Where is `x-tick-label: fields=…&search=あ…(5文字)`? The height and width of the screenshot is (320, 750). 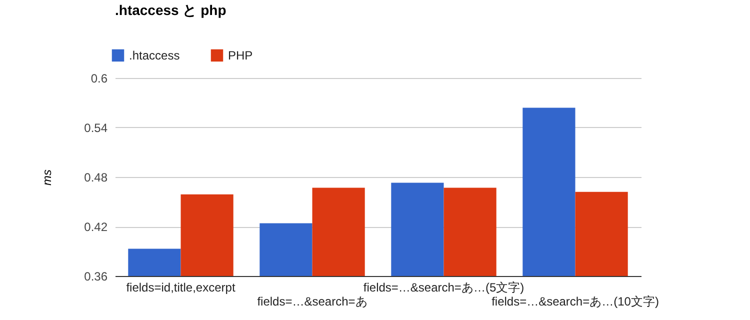
x-tick-label: fields=…&search=あ…(5文字) is located at coordinates (443, 287).